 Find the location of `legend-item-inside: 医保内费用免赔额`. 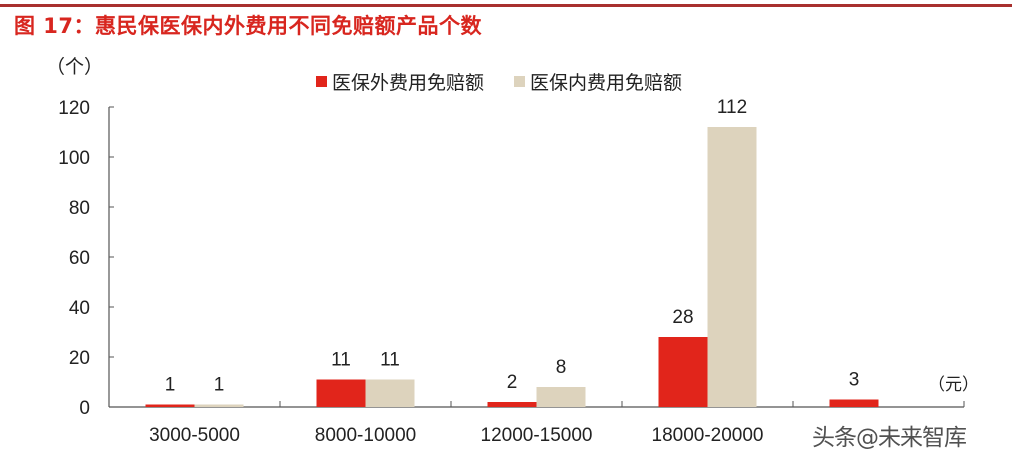

legend-item-inside: 医保内费用免赔额 is located at coordinates (598, 81).